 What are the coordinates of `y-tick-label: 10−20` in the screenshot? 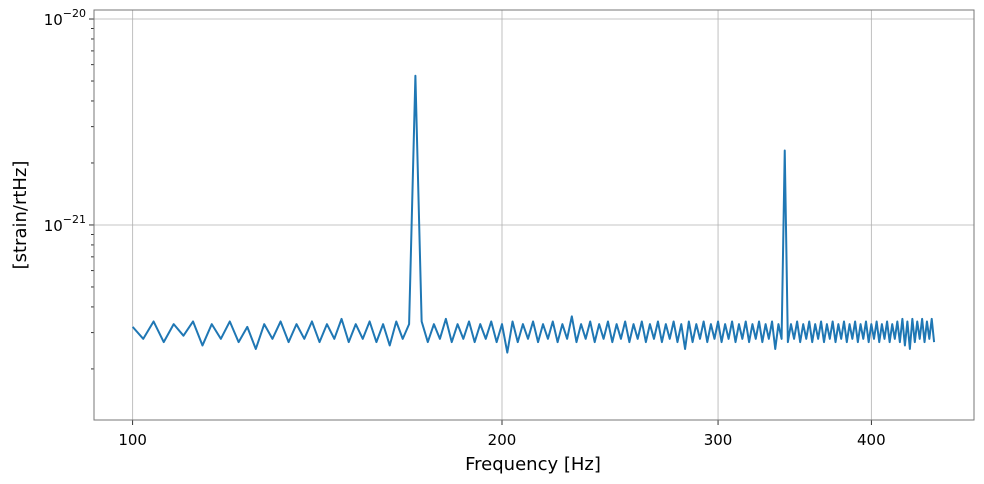 It's located at (65, 18).